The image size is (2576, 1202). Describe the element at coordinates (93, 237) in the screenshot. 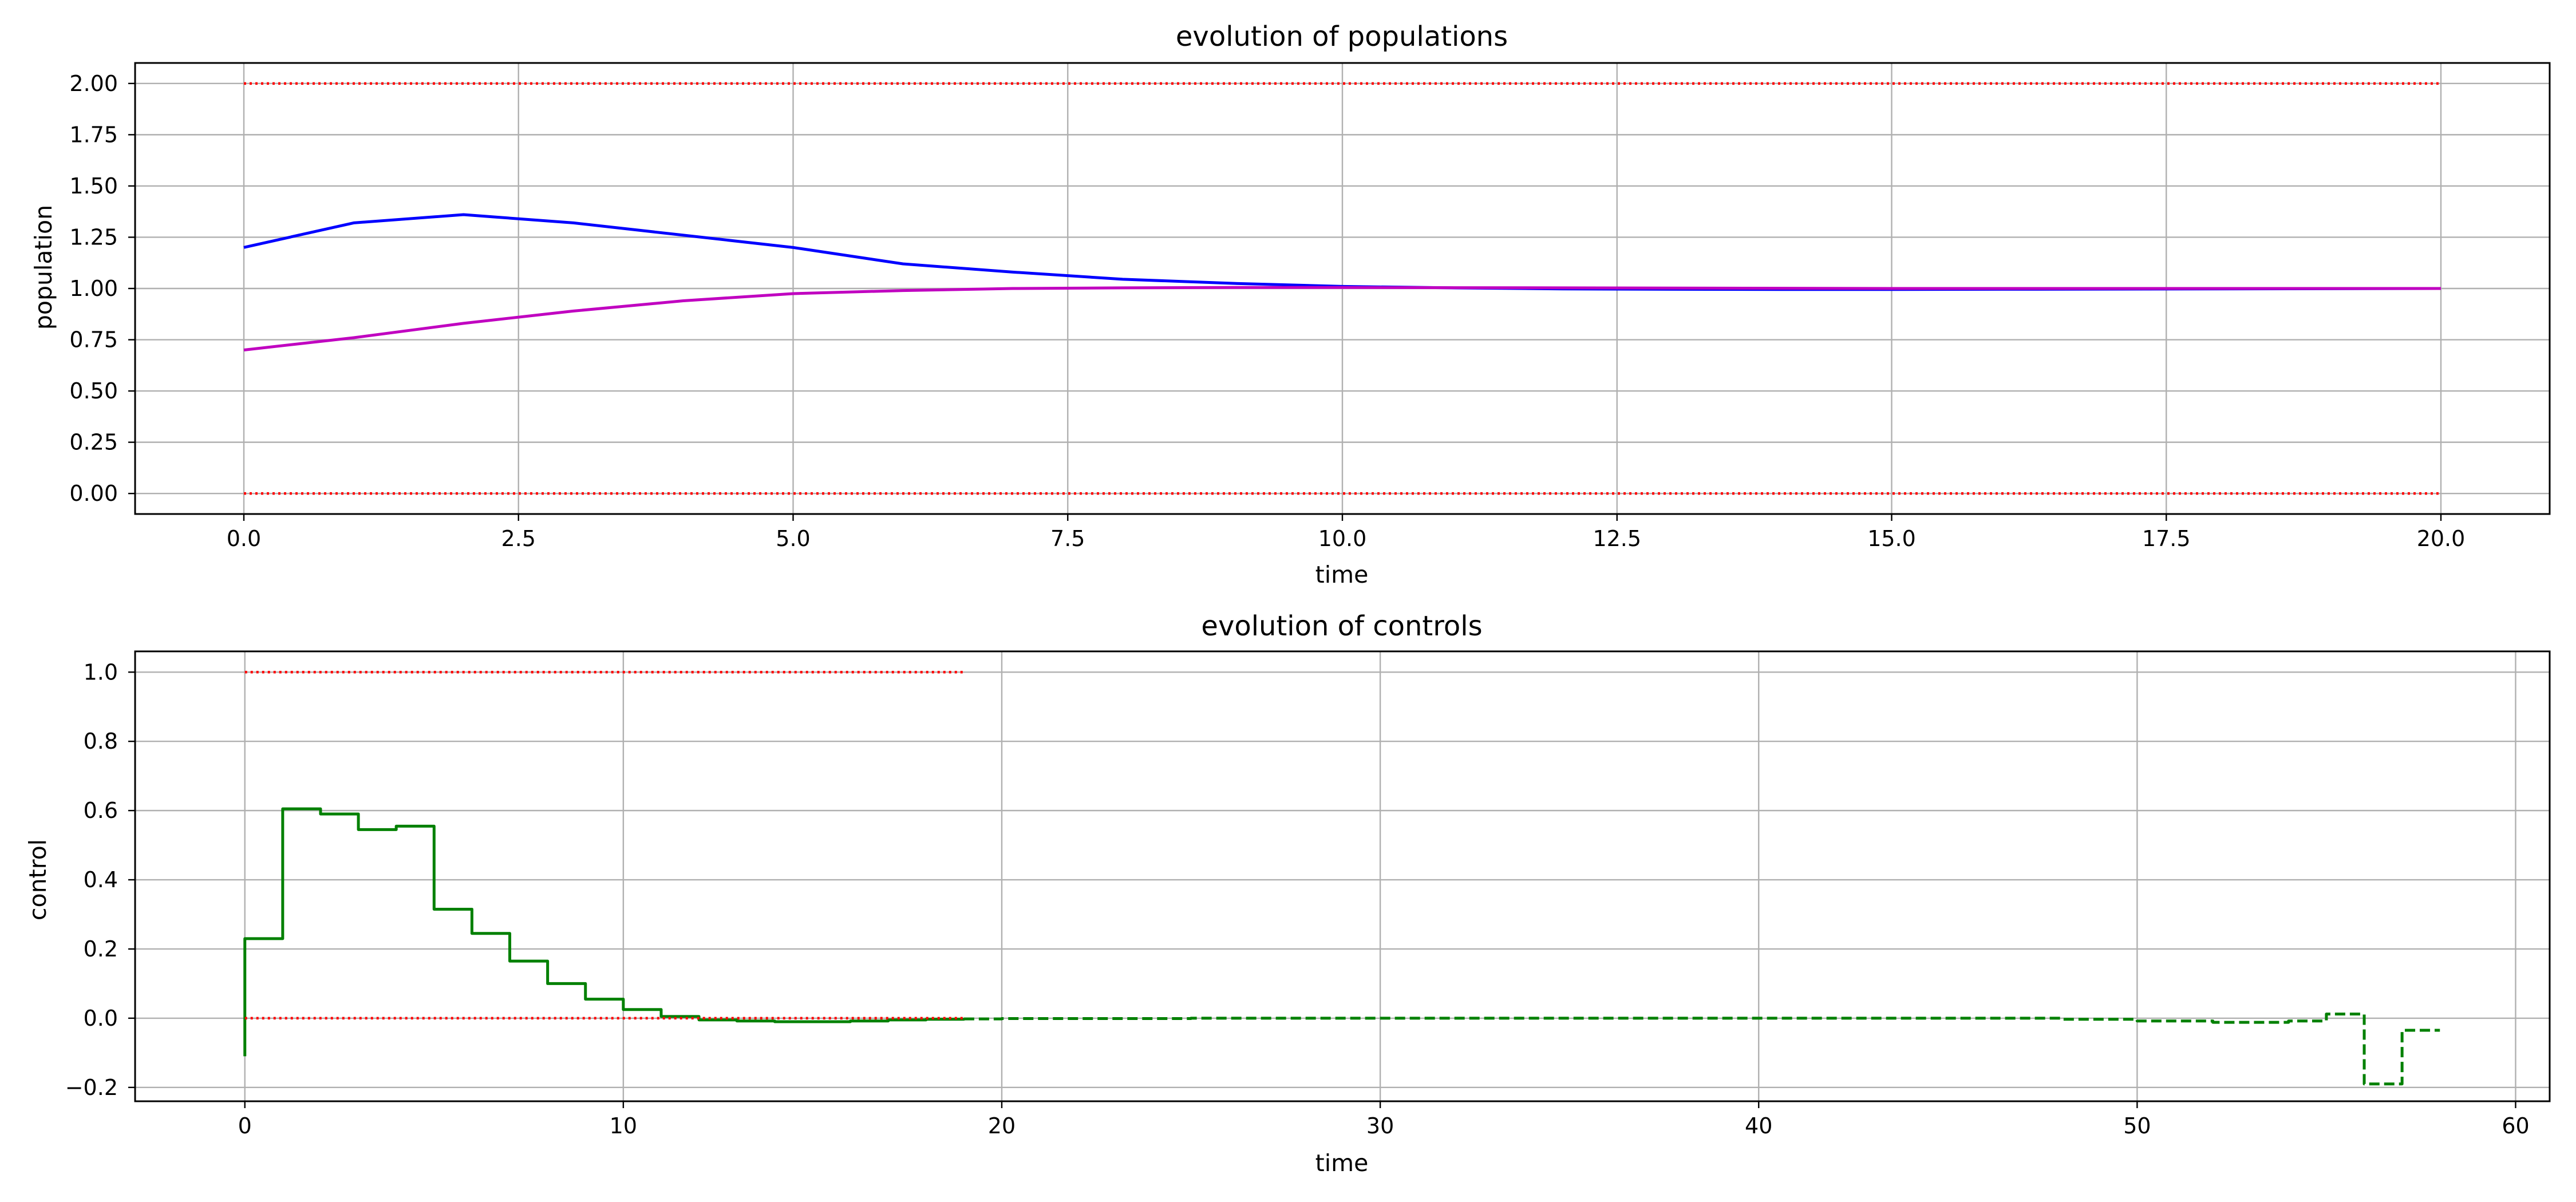

I see `y-tick-label: 1.25` at that location.